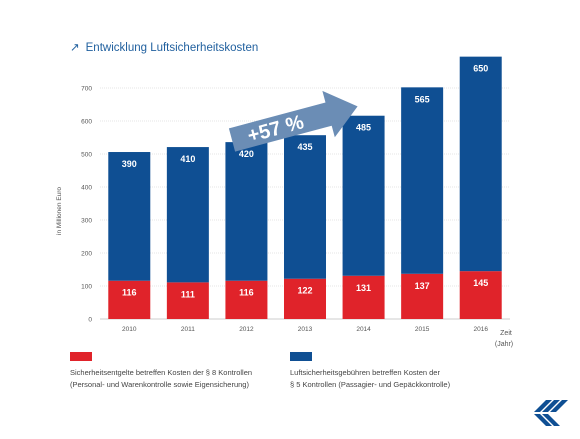 This screenshot has width=580, height=439. I want to click on data-label-blue: 485, so click(363, 128).